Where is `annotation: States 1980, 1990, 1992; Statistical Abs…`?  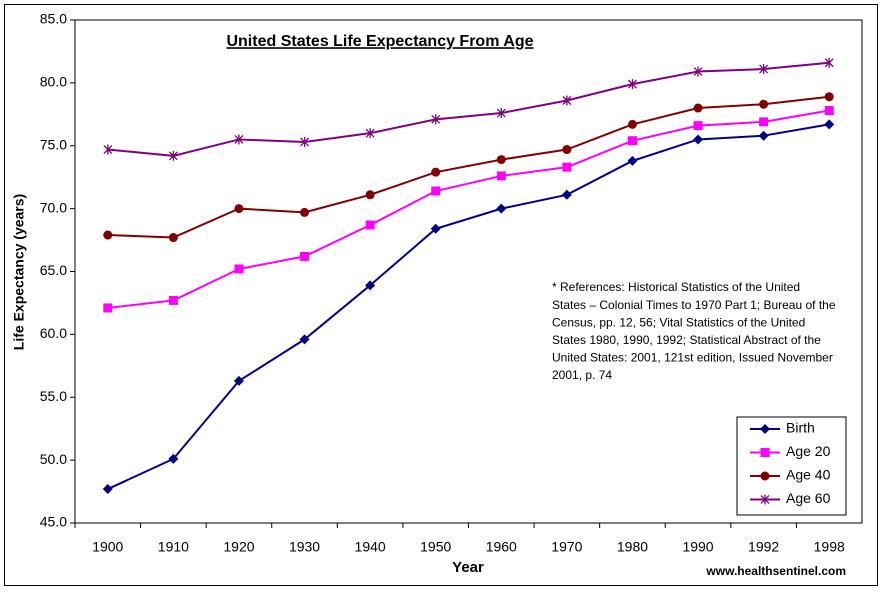 annotation: States 1980, 1990, 1992; Statistical Abs… is located at coordinates (686, 340).